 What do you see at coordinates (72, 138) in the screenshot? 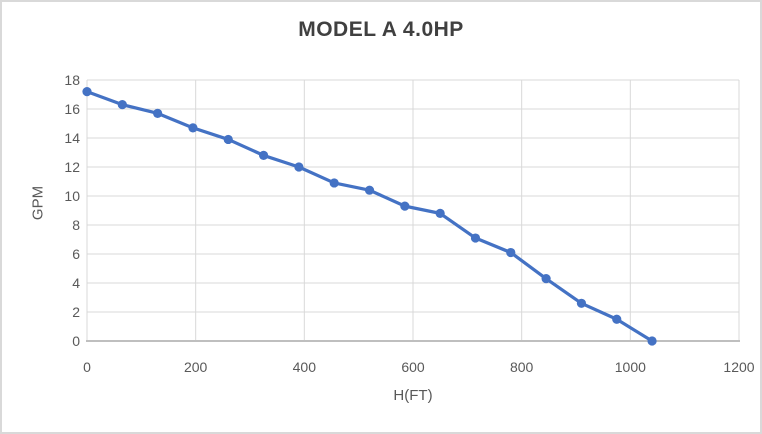
I see `y-tick-label: 14` at bounding box center [72, 138].